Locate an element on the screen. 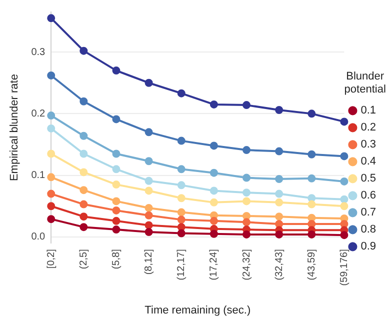 The image size is (390, 325). legend-label: 0.7 is located at coordinates (368, 212).